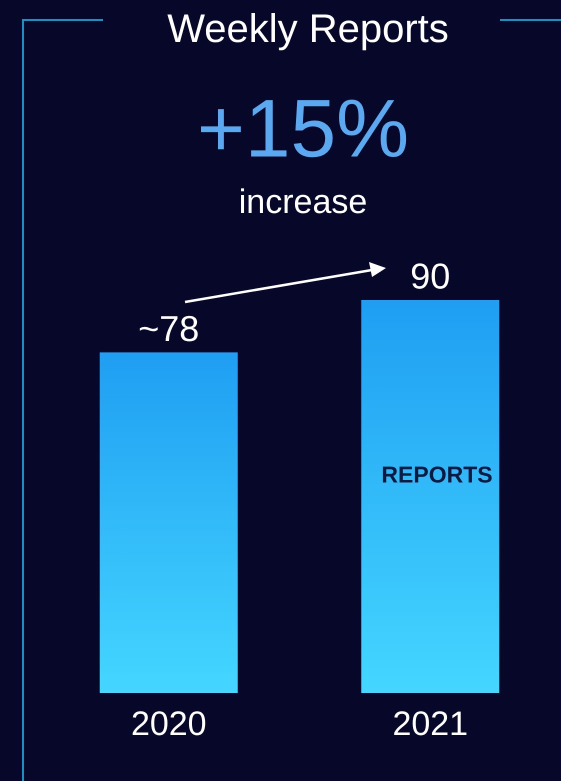  Describe the element at coordinates (430, 276) in the screenshot. I see `data-label: 90` at that location.